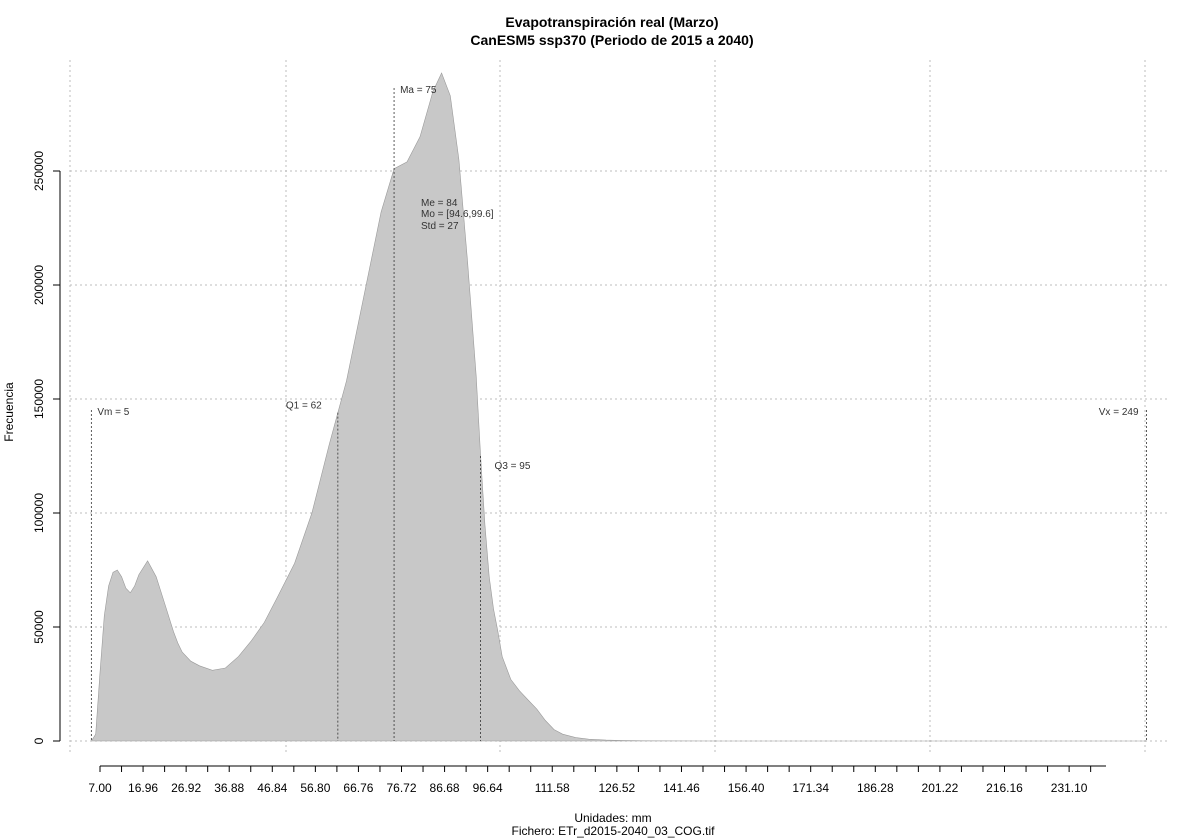 The image size is (1200, 840). I want to click on x-tick-label: 56.80, so click(315, 788).